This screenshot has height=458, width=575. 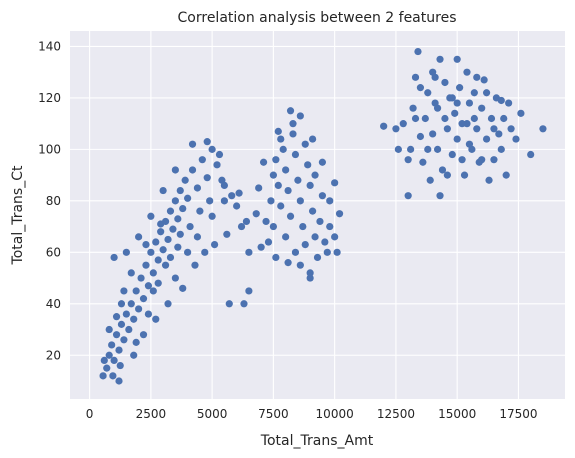 What do you see at coordinates (335, 414) in the screenshot?
I see `x-tick-label: 10000` at bounding box center [335, 414].